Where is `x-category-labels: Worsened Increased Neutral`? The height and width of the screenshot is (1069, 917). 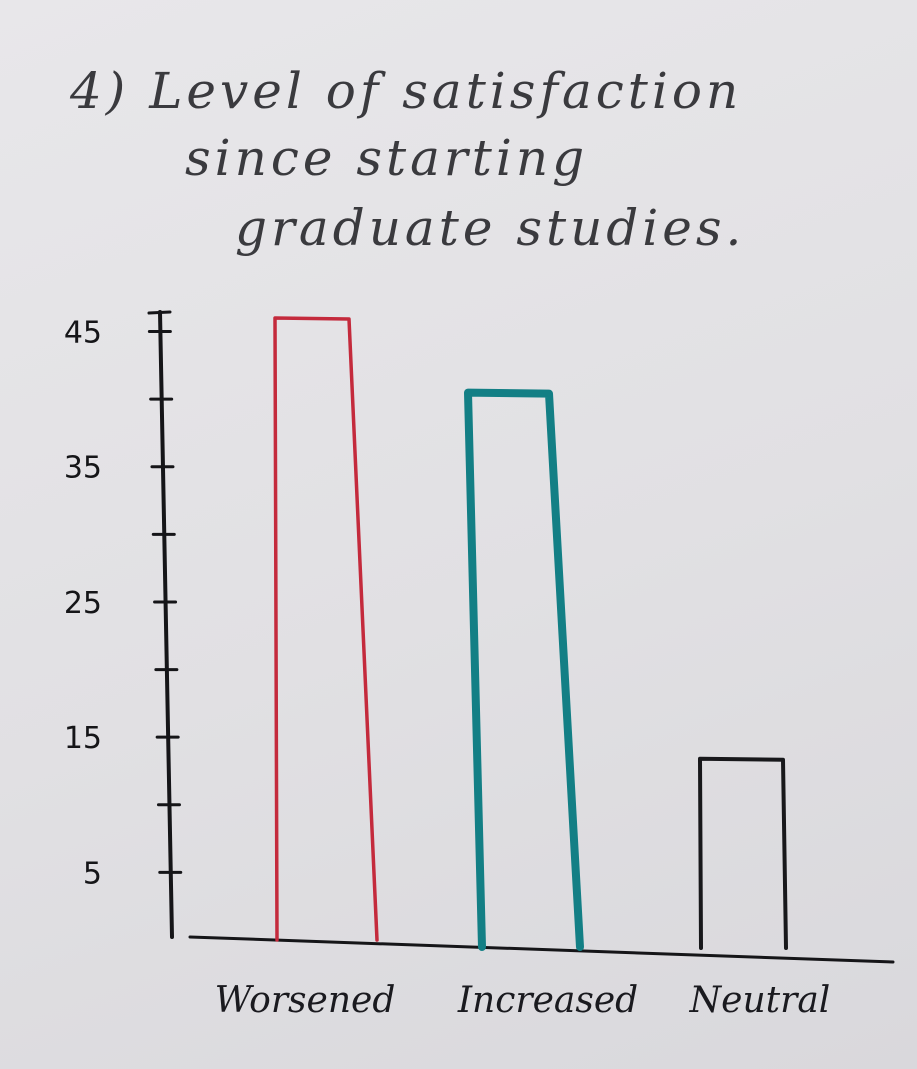 x-category-labels: Worsened Increased Neutral is located at coordinates (523, 1000).